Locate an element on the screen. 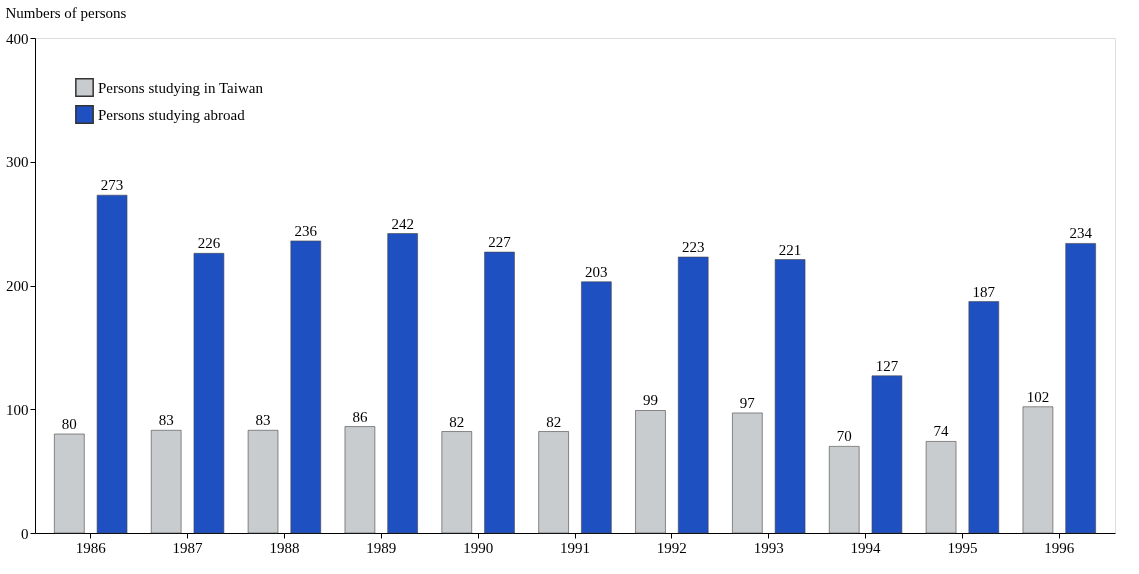  data-label: 226 is located at coordinates (209, 243).